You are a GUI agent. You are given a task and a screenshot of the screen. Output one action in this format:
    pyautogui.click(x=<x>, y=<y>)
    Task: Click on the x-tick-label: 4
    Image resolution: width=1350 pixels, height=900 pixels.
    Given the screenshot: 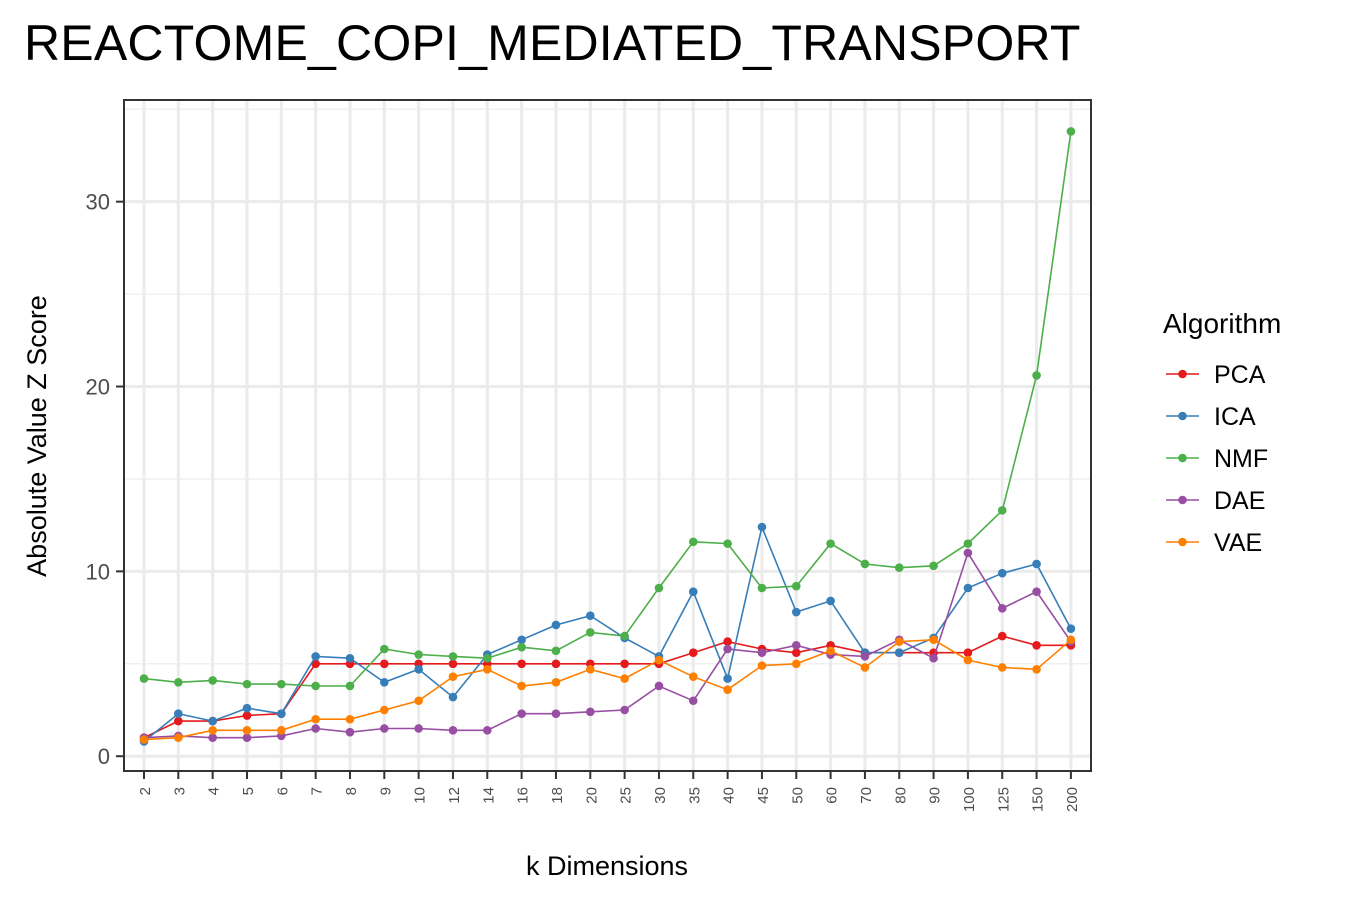 What is the action you would take?
    pyautogui.click(x=214, y=791)
    